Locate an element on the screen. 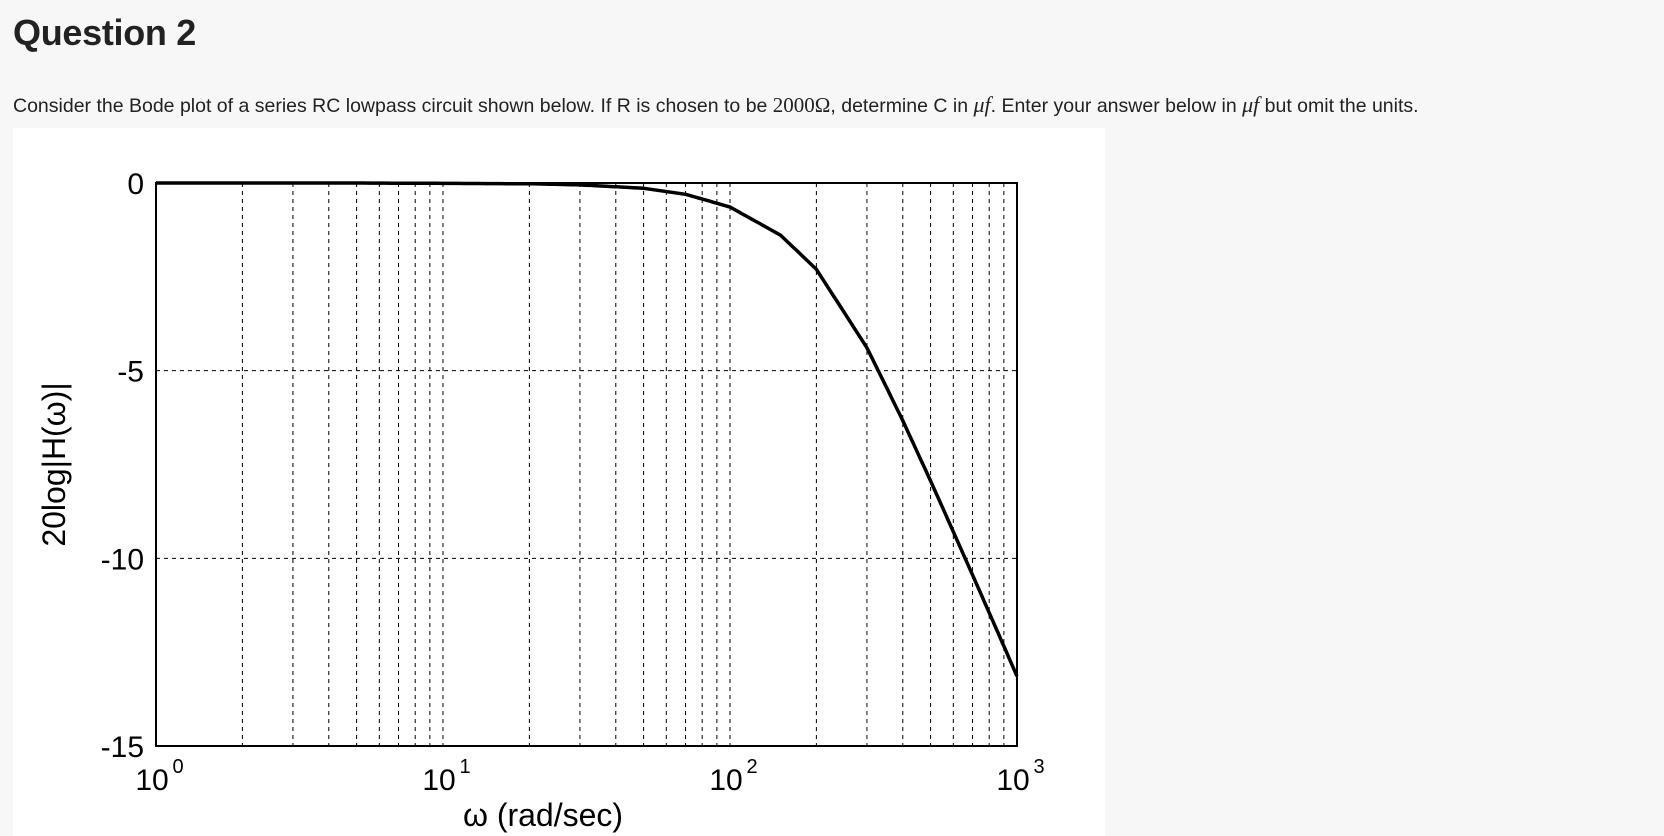  x-tick-exponent: 3 is located at coordinates (1038, 767).